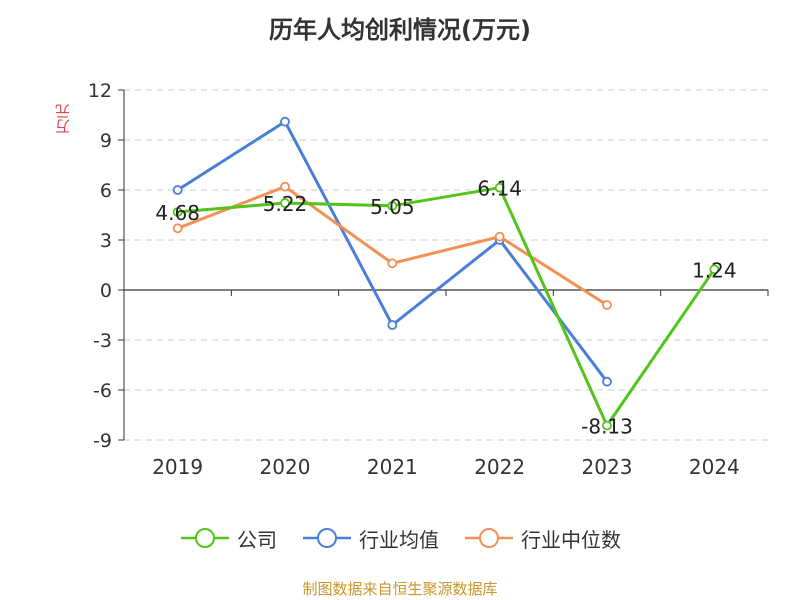 The width and height of the screenshot is (800, 600). Describe the element at coordinates (102, 341) in the screenshot. I see `y-tick-label: -3` at that location.